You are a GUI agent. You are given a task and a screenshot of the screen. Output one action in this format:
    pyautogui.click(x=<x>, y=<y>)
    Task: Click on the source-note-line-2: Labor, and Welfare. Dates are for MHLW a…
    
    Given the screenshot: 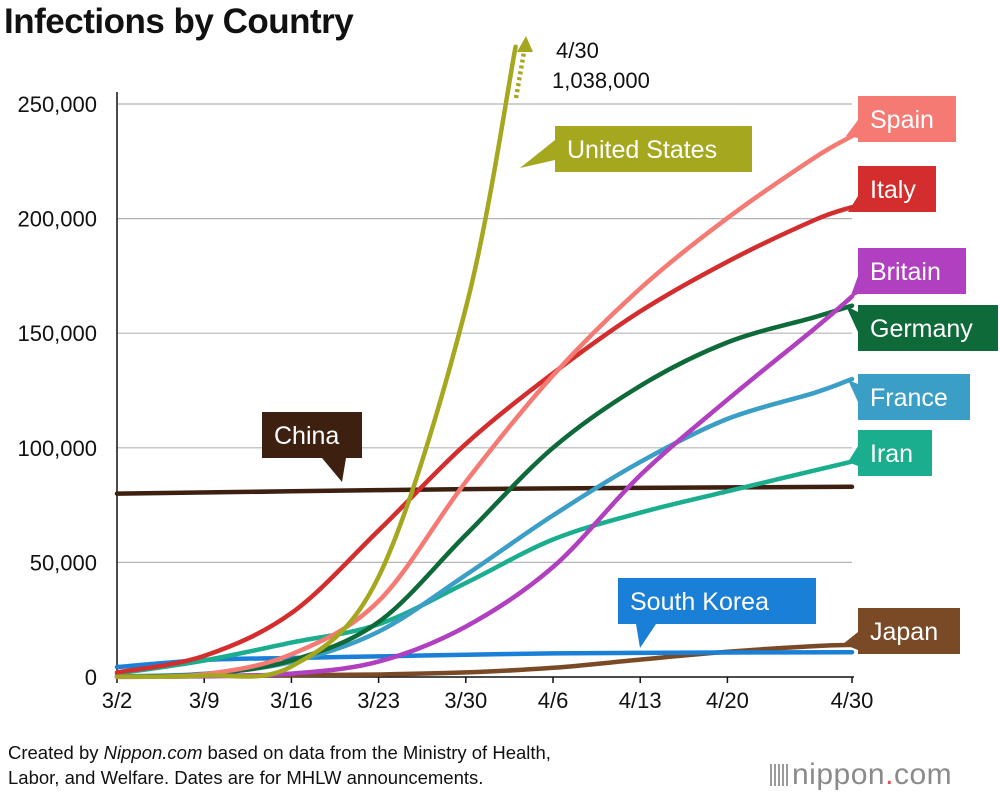 What is the action you would take?
    pyautogui.click(x=246, y=777)
    